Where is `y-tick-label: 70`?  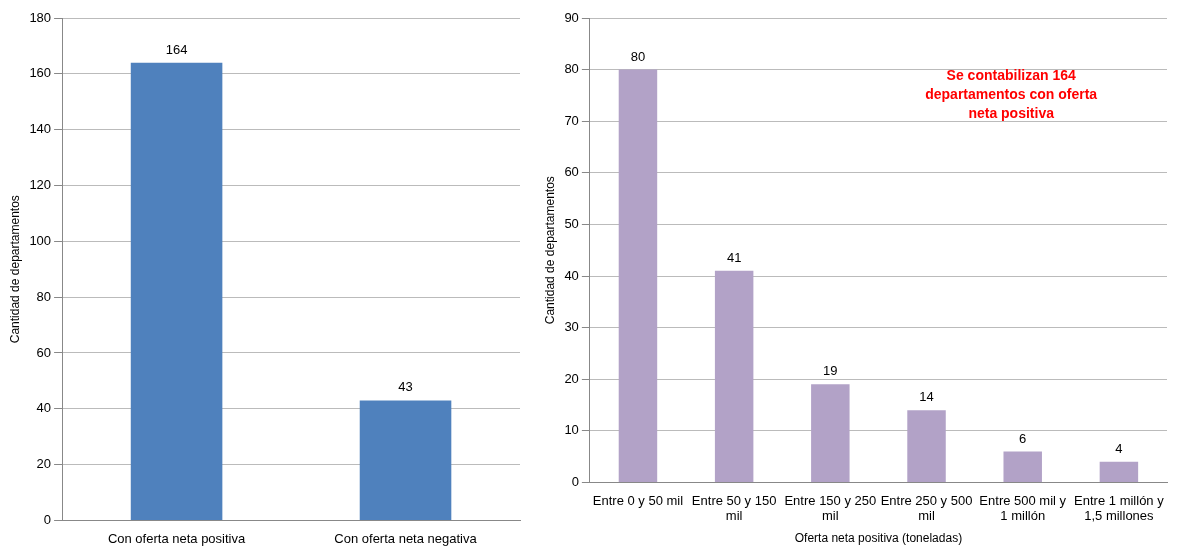
y-tick-label: 70 is located at coordinates (571, 120).